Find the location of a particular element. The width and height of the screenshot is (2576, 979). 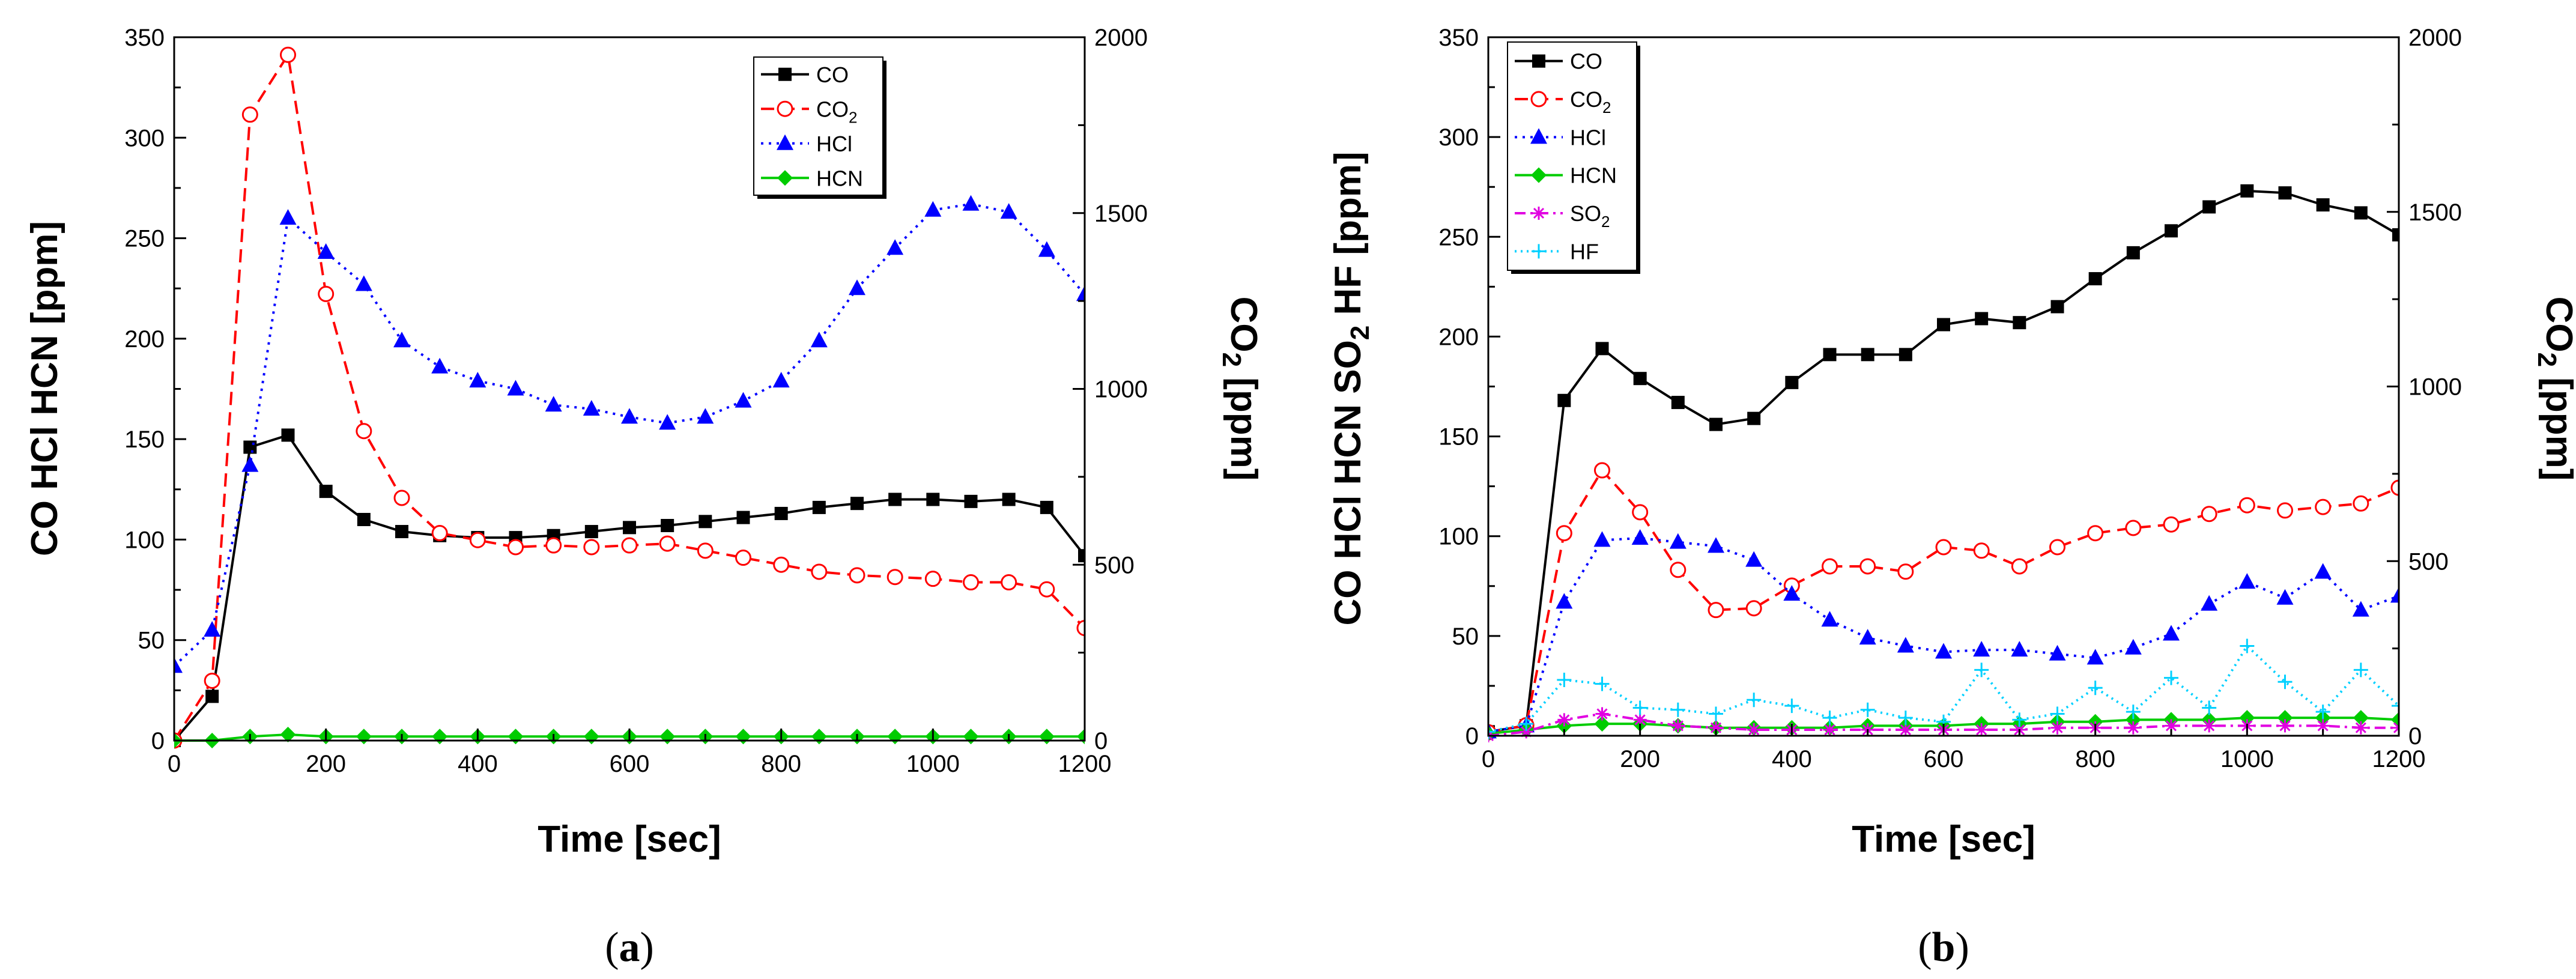

y-tick-label-left: 100 is located at coordinates (1458, 537).